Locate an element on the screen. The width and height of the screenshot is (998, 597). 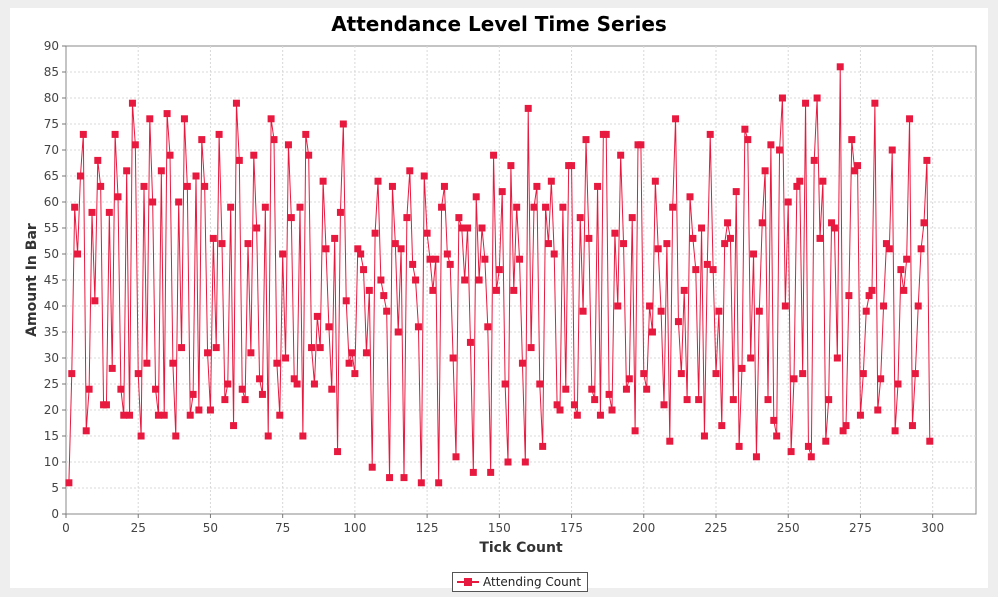
x-tick-label: 0 is located at coordinates (66, 528).